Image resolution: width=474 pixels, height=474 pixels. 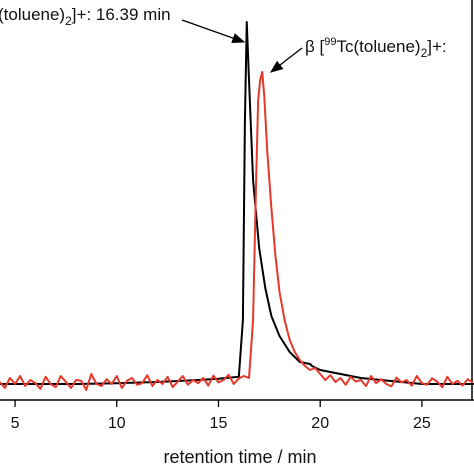 I want to click on x-tick-label: 25, so click(x=422, y=423).